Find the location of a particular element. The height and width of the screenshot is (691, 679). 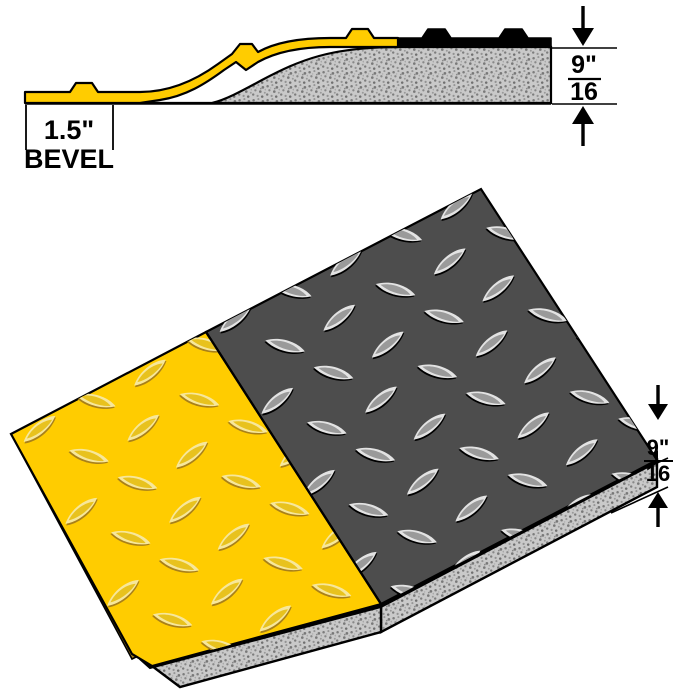

bevel-dimension-value: 1.5" is located at coordinates (69, 130).